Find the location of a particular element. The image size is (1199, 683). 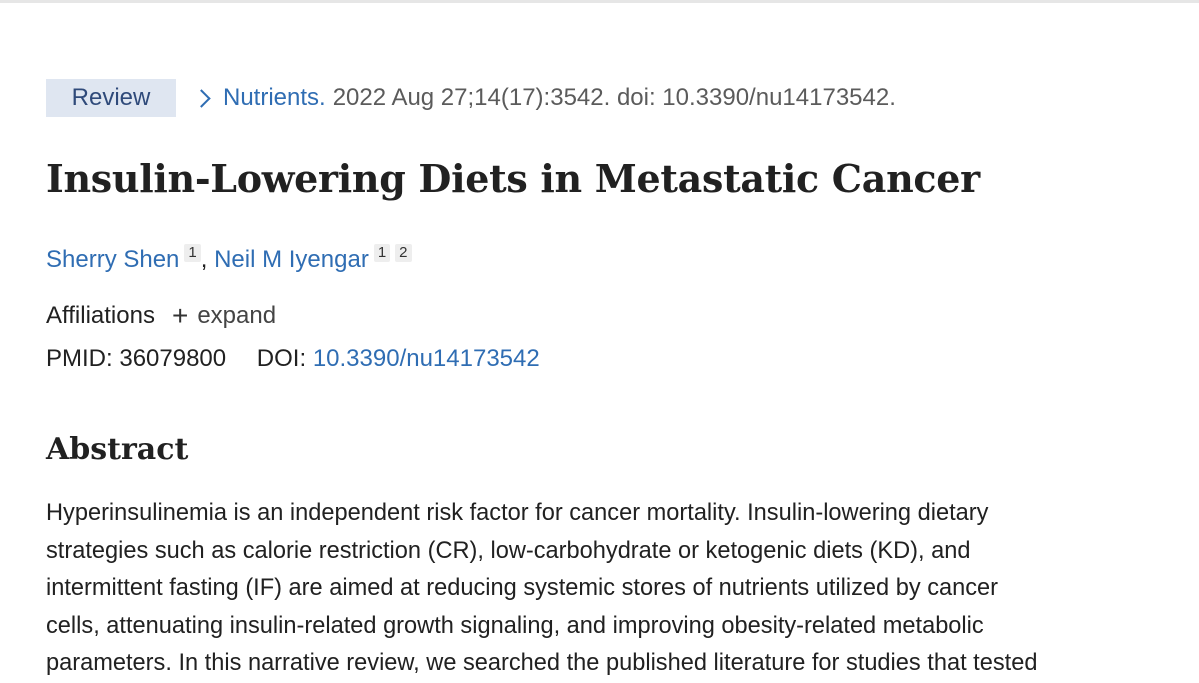

affiliation-ref: 2 is located at coordinates (403, 253).